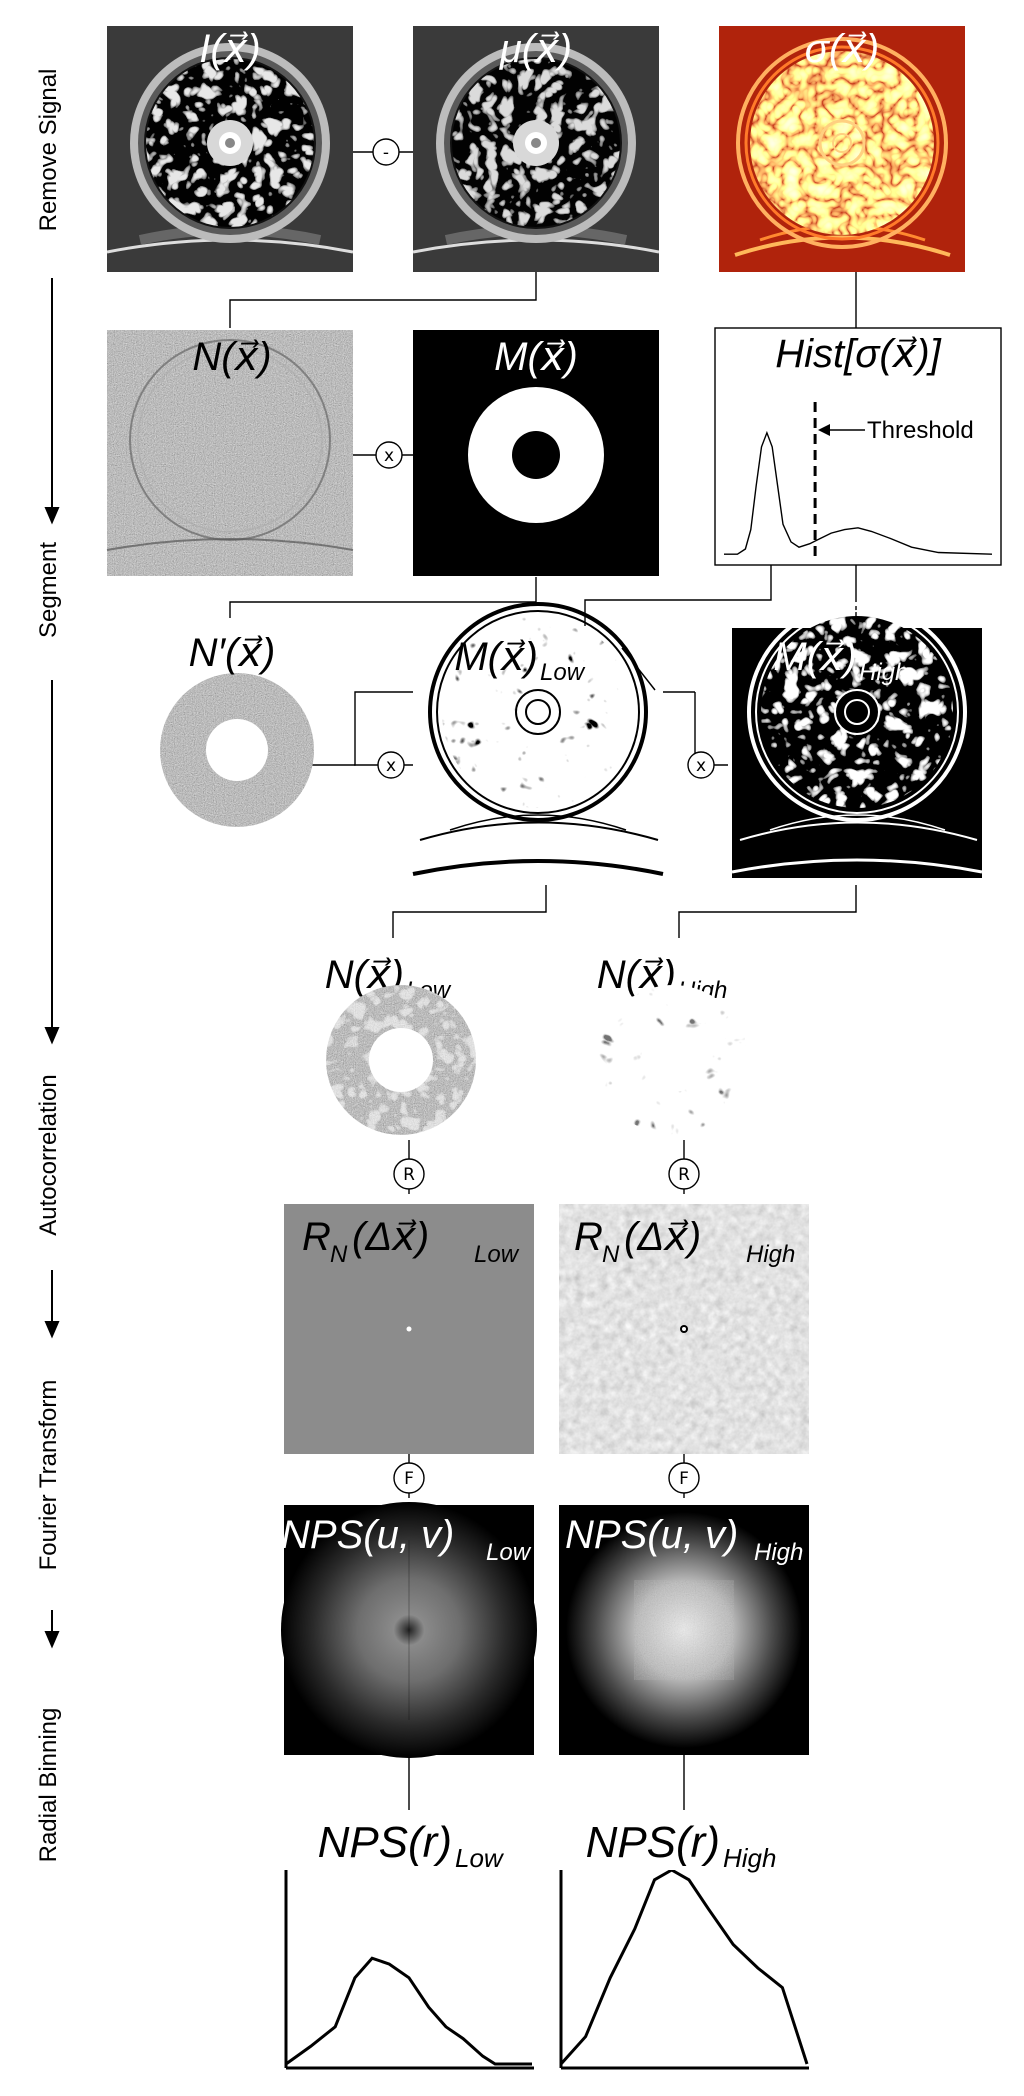 This screenshot has width=1024, height=2096. What do you see at coordinates (684, 1329) in the screenshot?
I see `autocorrelation-high-panel: R N (Δx⃗) High` at bounding box center [684, 1329].